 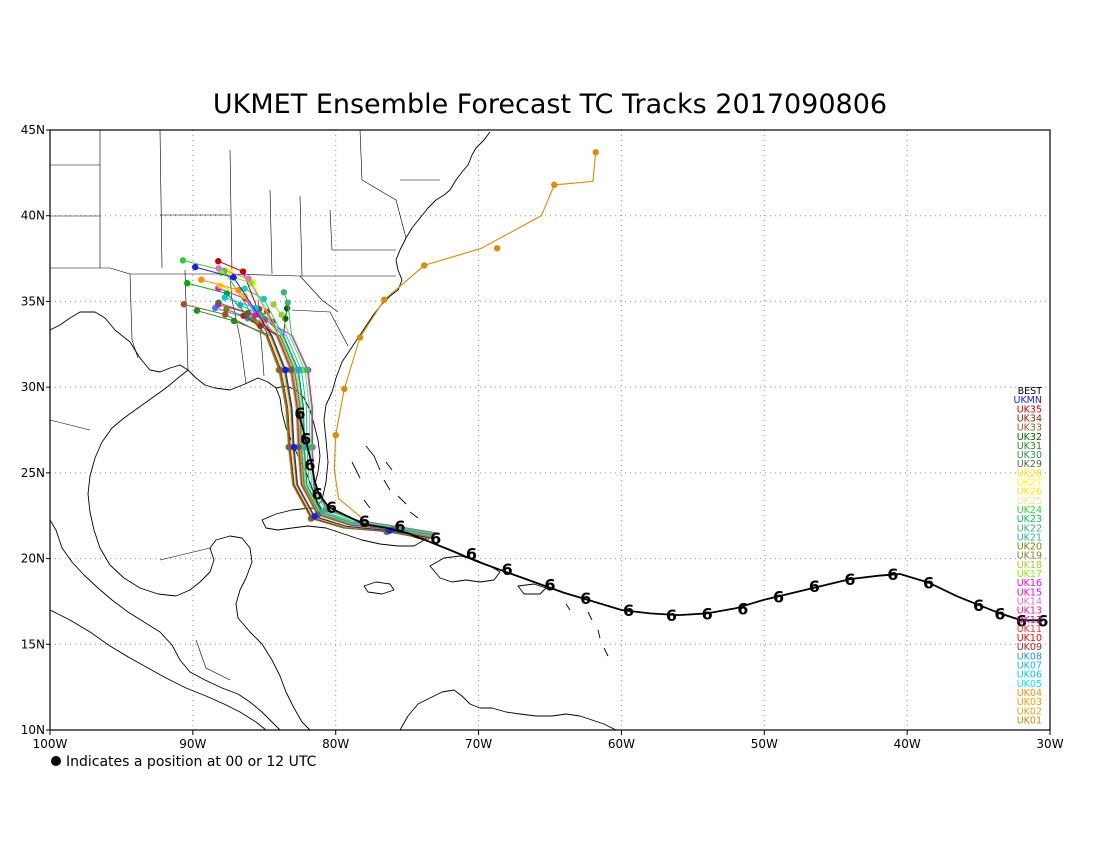 I want to click on lat-tick-label: 15N, so click(x=33, y=644).